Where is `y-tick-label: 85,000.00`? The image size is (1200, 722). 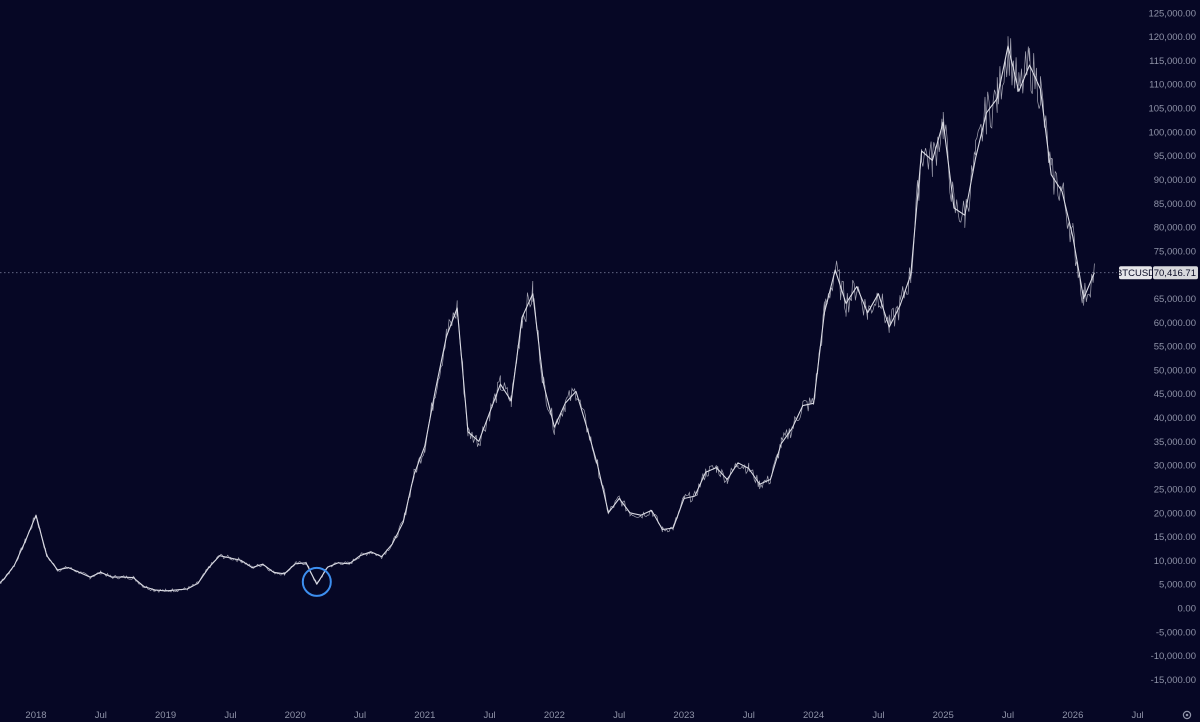 y-tick-label: 85,000.00 is located at coordinates (1175, 204).